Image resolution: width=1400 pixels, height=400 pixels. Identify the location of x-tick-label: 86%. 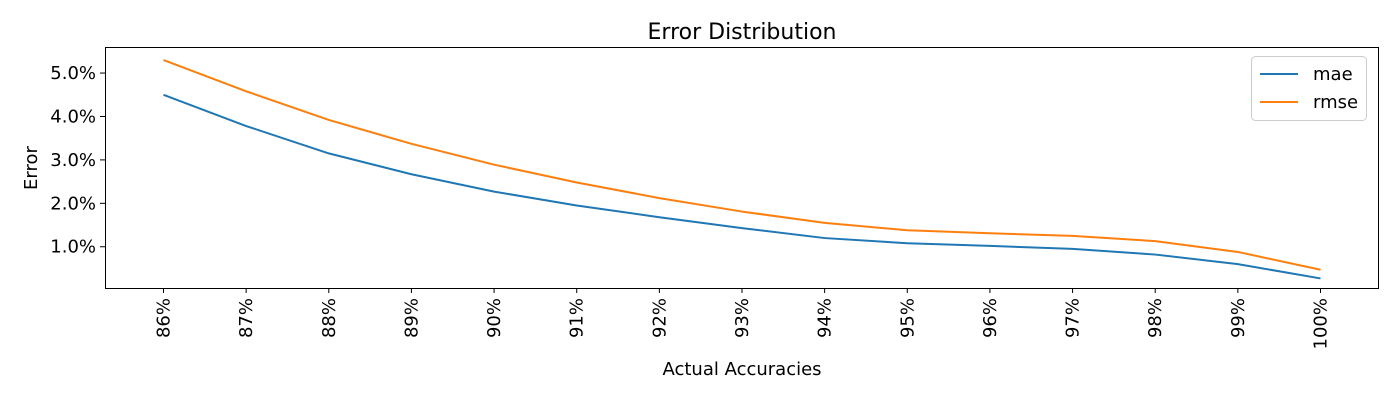
(164, 318).